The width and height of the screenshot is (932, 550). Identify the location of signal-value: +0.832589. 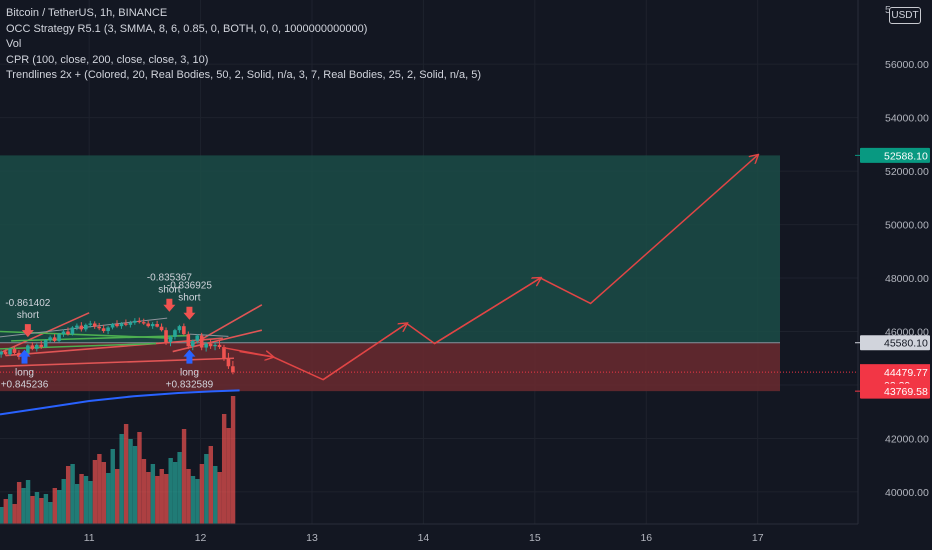
(190, 385).